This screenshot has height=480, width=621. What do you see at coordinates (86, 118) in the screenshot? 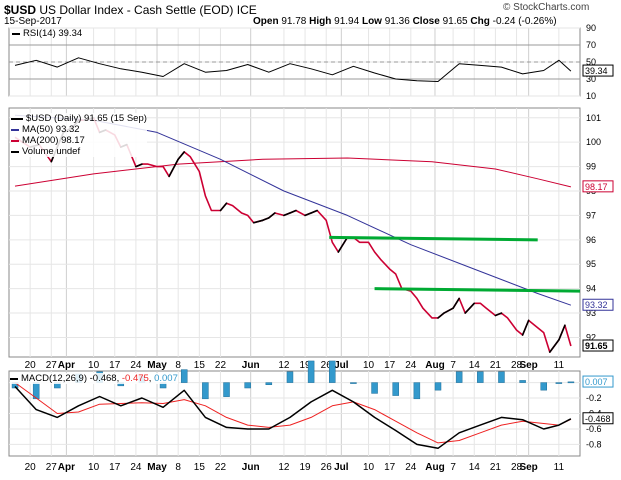
I see `legend-price-label: $USD (Daily) 91.65 (15 Sep)` at bounding box center [86, 118].